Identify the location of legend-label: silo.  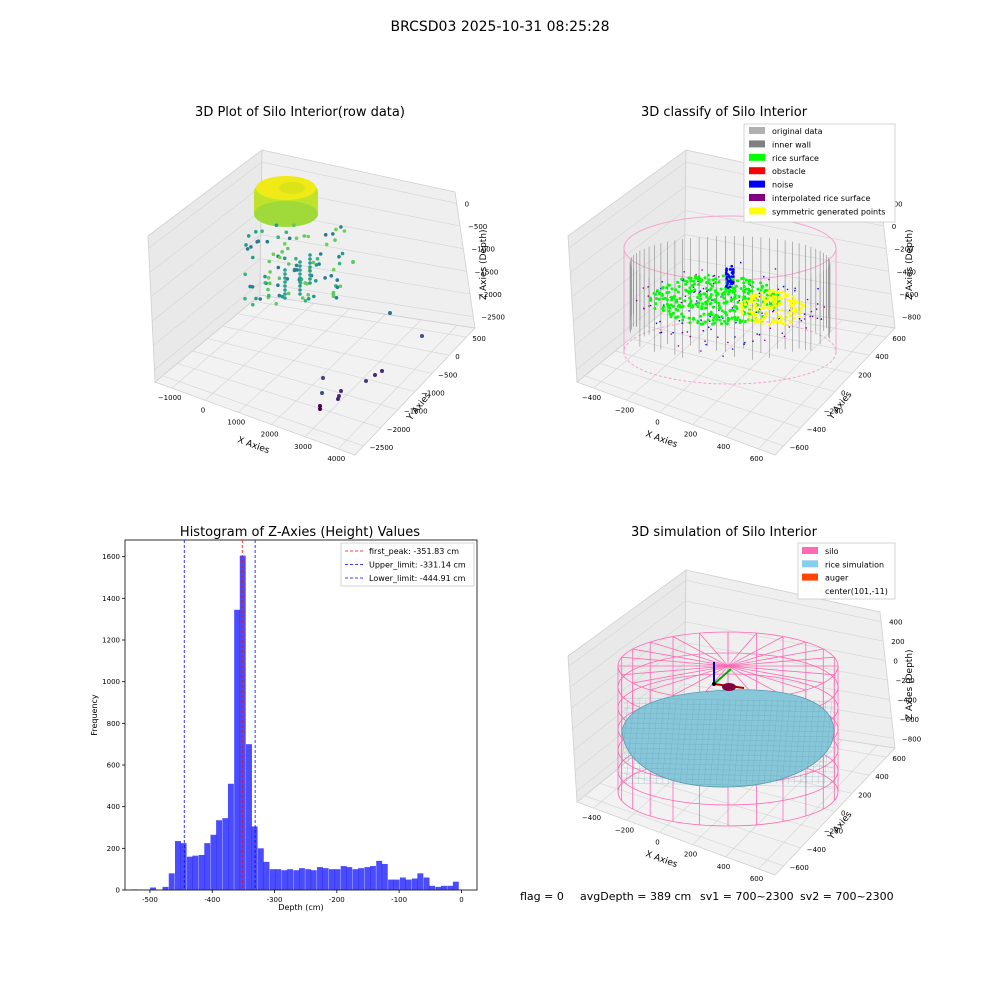
(832, 551).